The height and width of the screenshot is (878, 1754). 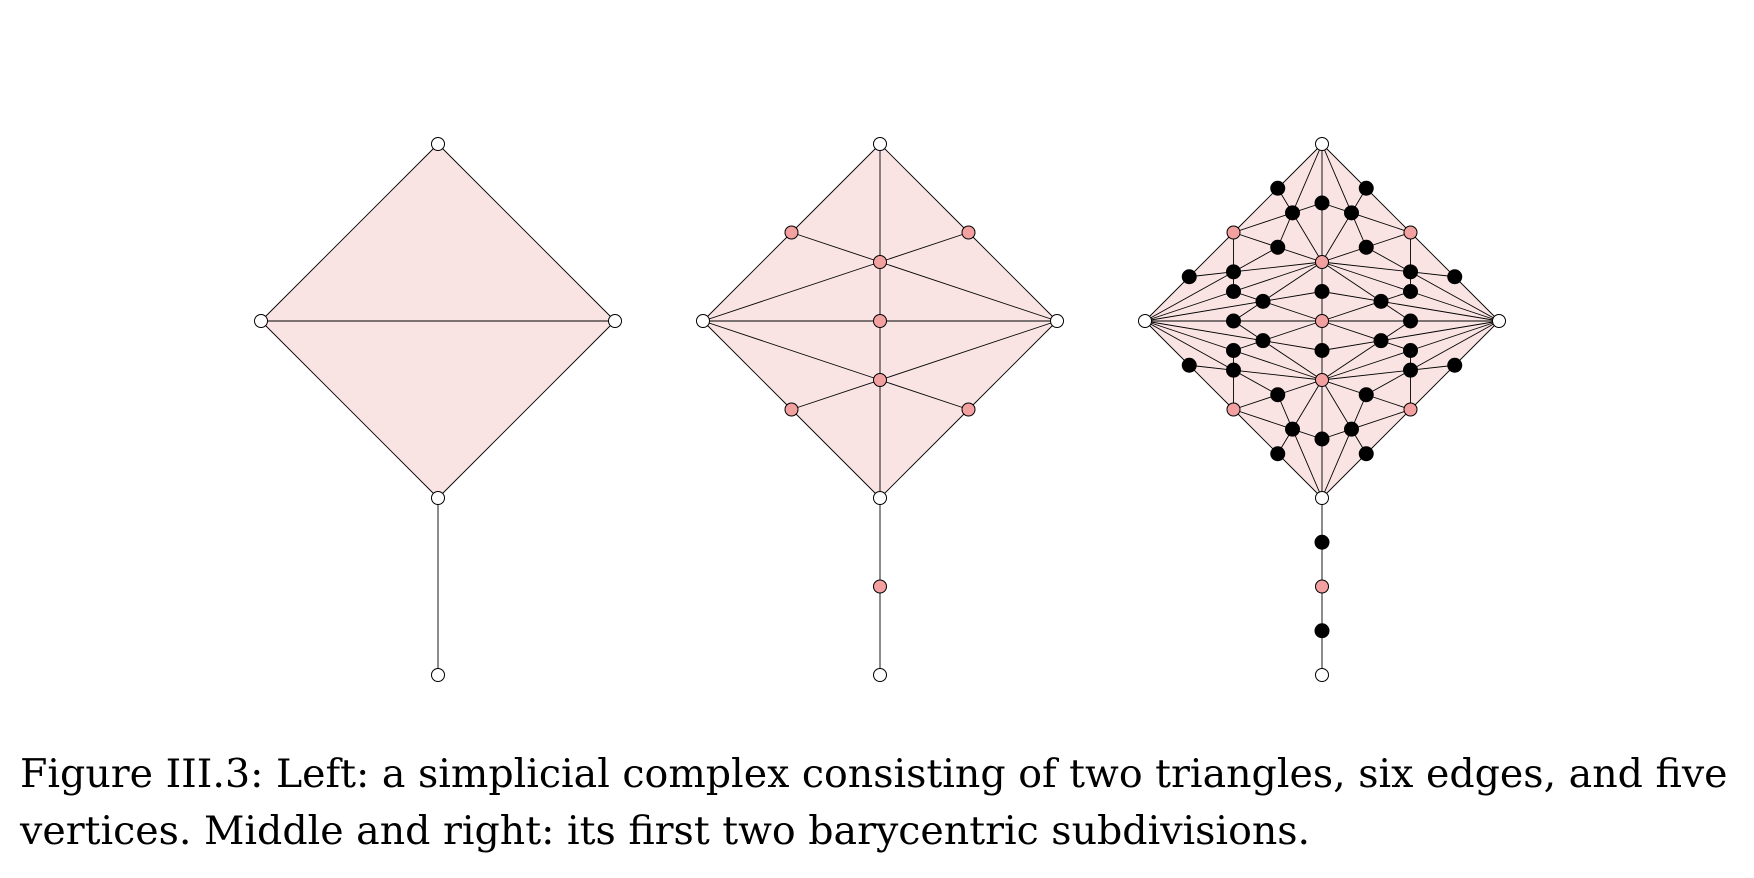 I want to click on edges, so click(x=1322, y=409).